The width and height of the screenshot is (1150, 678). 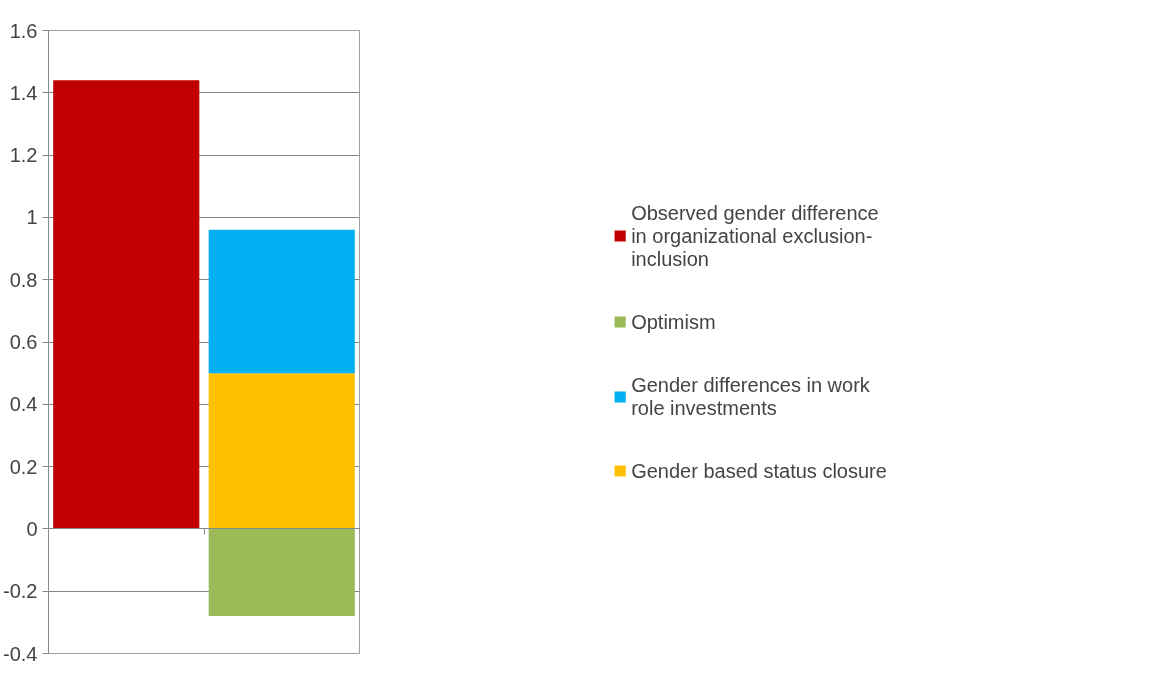 I want to click on legend-label: Gender differences in work role investments, so click(x=750, y=396).